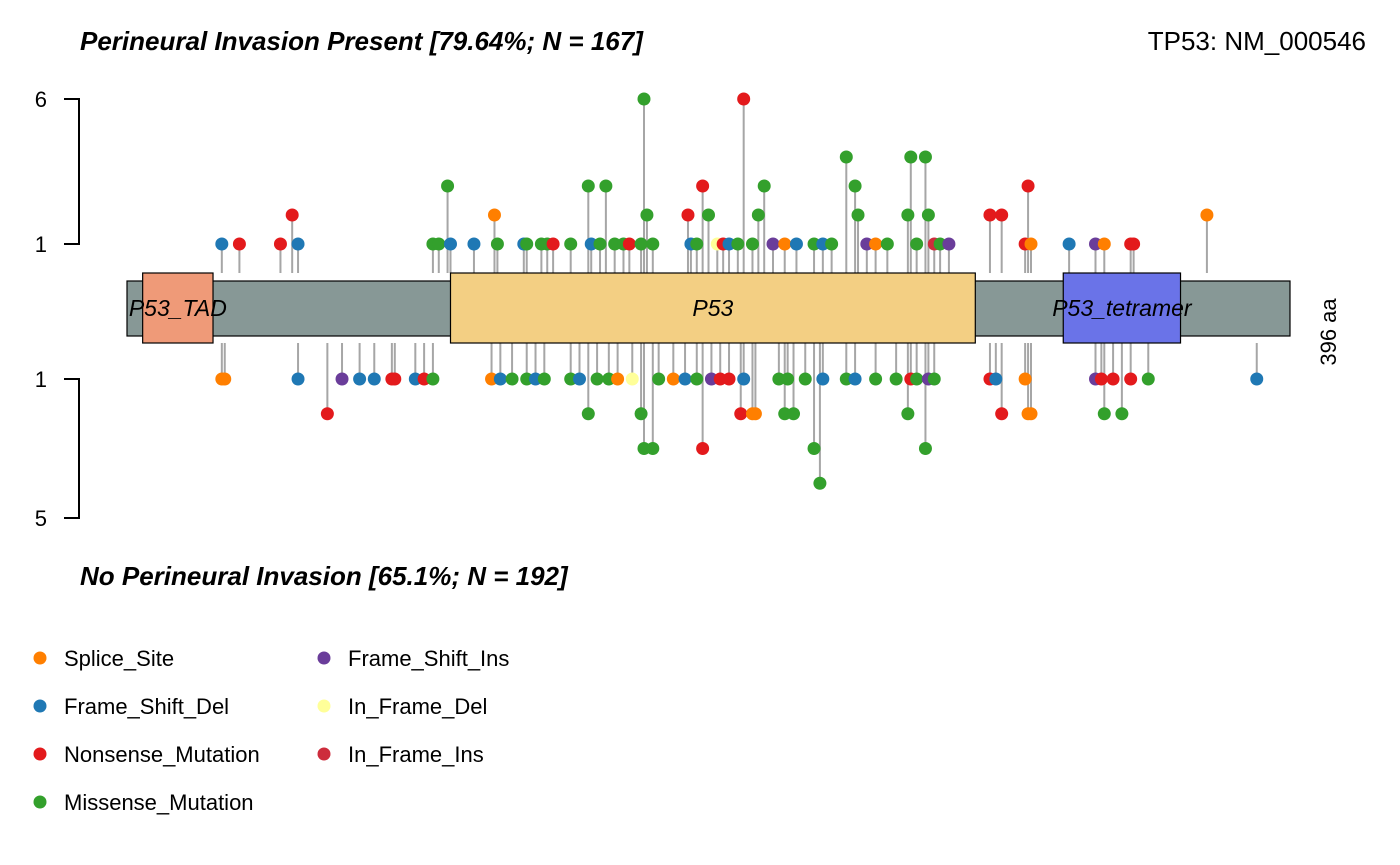  I want to click on protein-domains: P53_TAD P53 P53_tetramer, so click(661, 308).